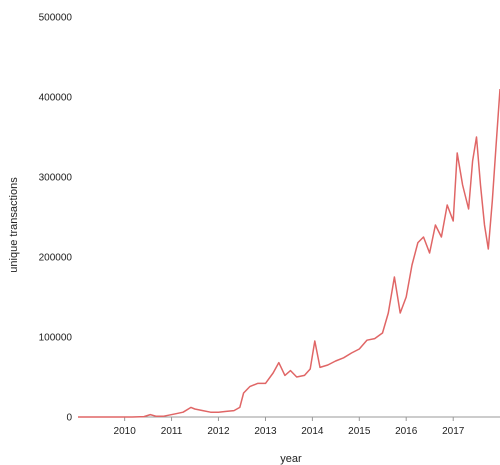 The image size is (500, 465). I want to click on x-tick-label: 2012, so click(218, 431).